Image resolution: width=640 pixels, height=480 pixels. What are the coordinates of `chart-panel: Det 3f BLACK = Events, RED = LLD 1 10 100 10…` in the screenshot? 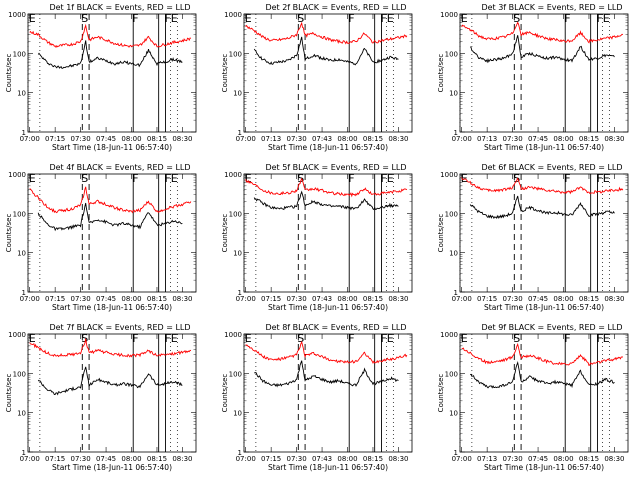 It's located at (533, 77).